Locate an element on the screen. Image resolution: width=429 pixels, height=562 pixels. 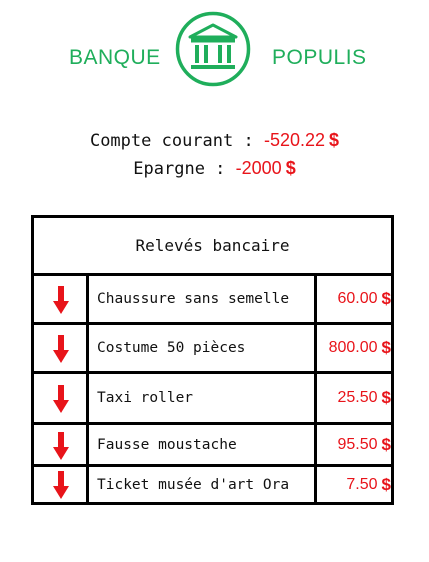
brand-name-right: POPULIS is located at coordinates (319, 57).